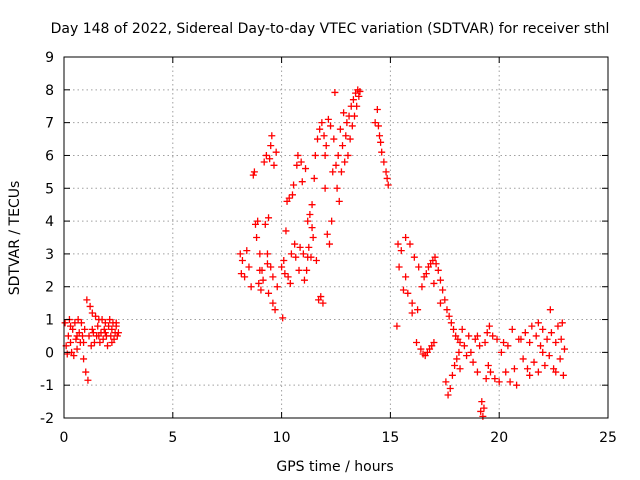 The image size is (640, 480). I want to click on y-tick-label: 6, so click(49, 156).